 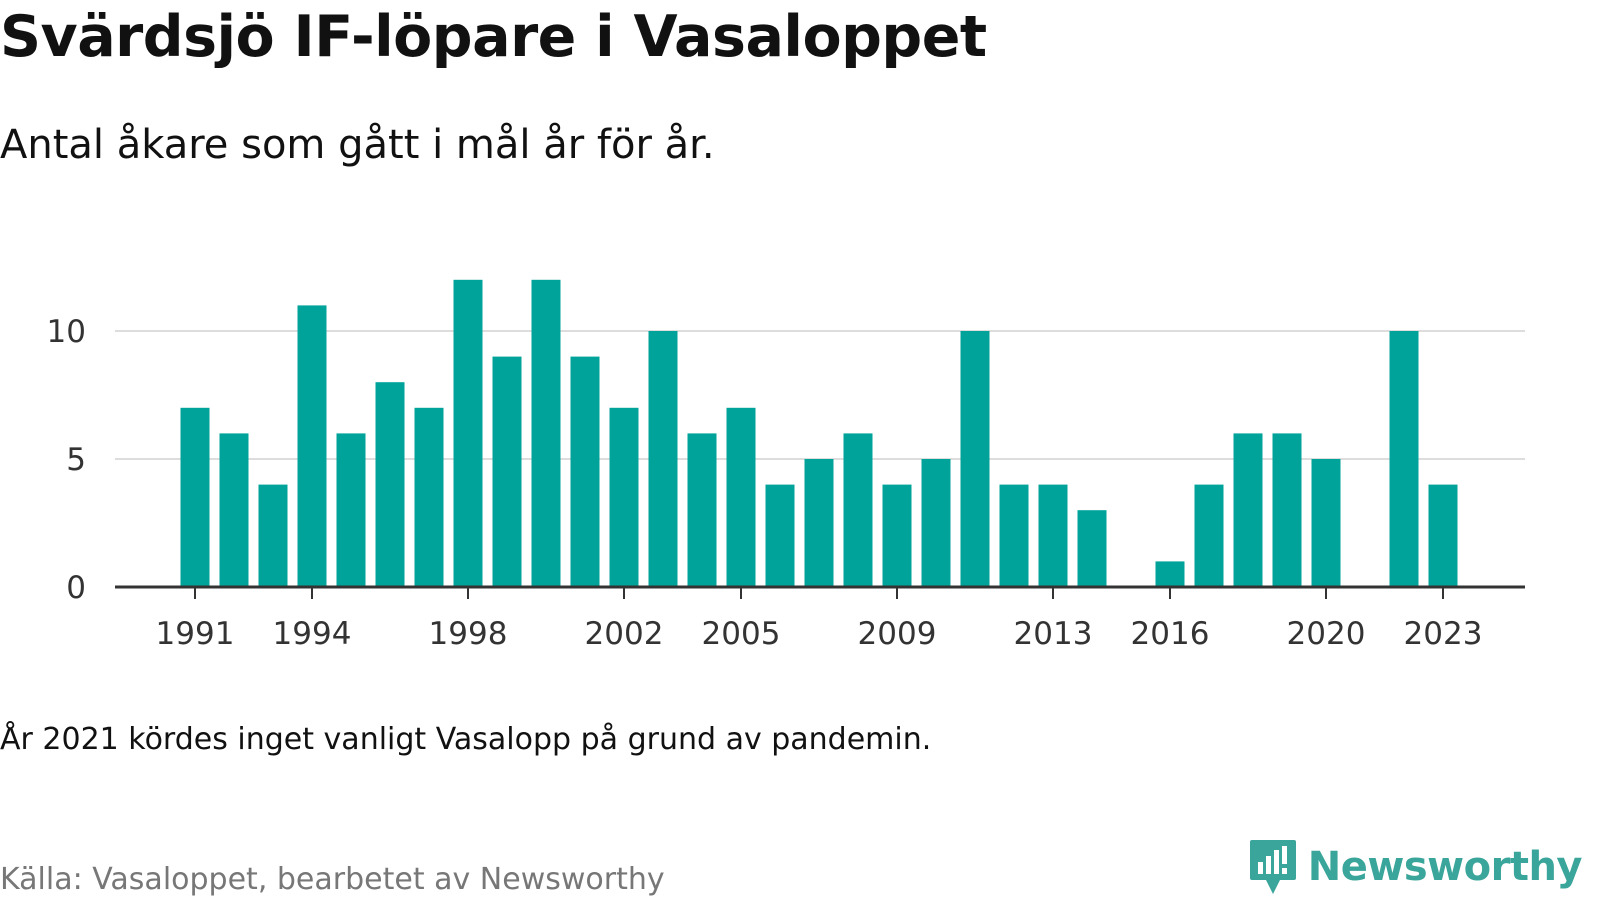 What do you see at coordinates (1326, 634) in the screenshot?
I see `x-tick-label: 2020` at bounding box center [1326, 634].